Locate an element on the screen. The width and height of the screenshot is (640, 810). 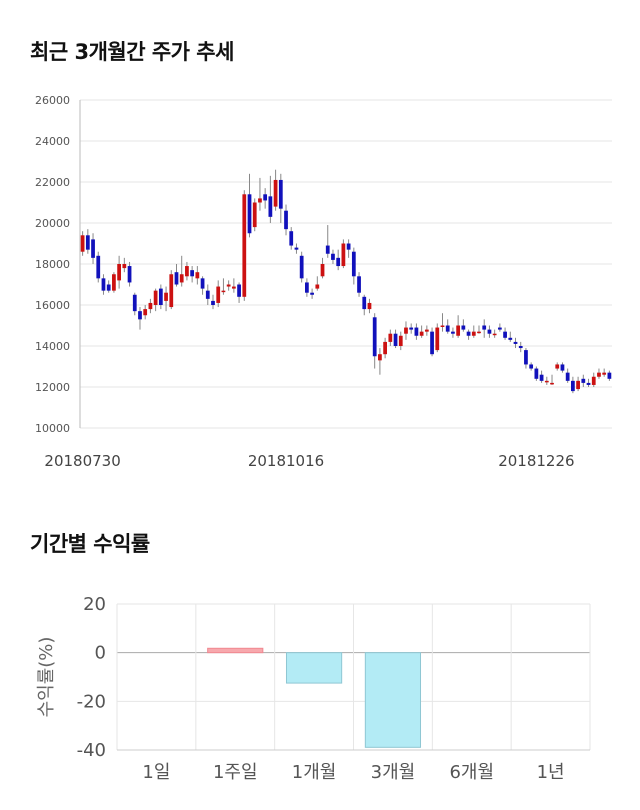
price-y-tick-label: 22000 is located at coordinates (52, 182).